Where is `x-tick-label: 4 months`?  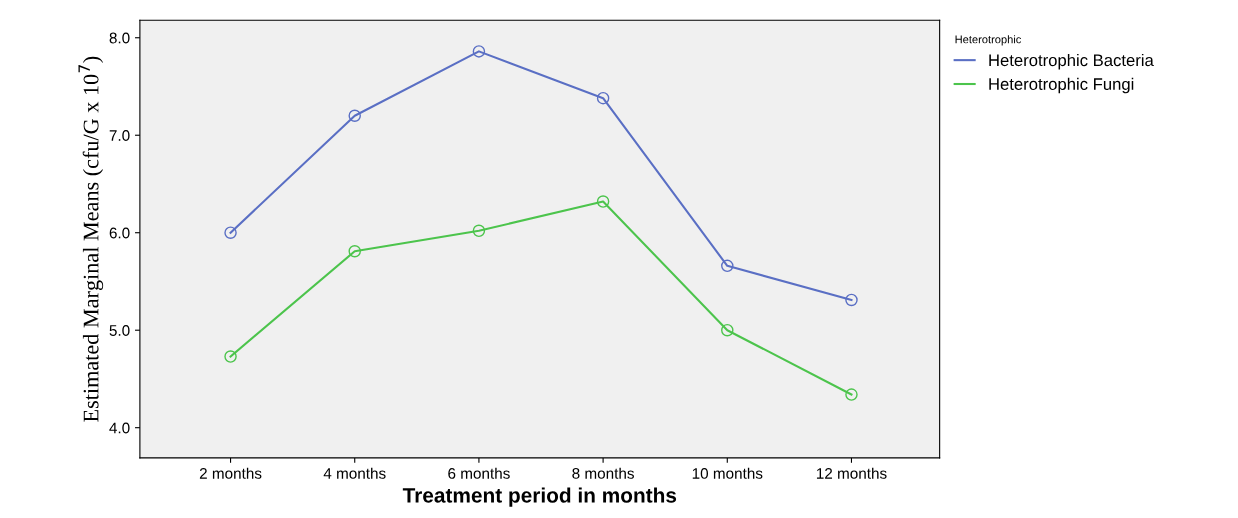 x-tick-label: 4 months is located at coordinates (354, 473).